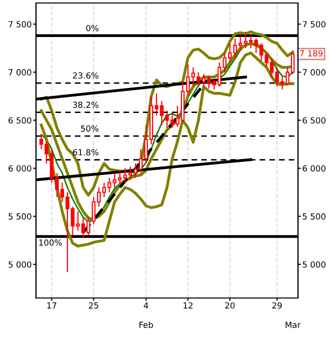  I want to click on y-tick-label: 5 000, so click(20, 264).